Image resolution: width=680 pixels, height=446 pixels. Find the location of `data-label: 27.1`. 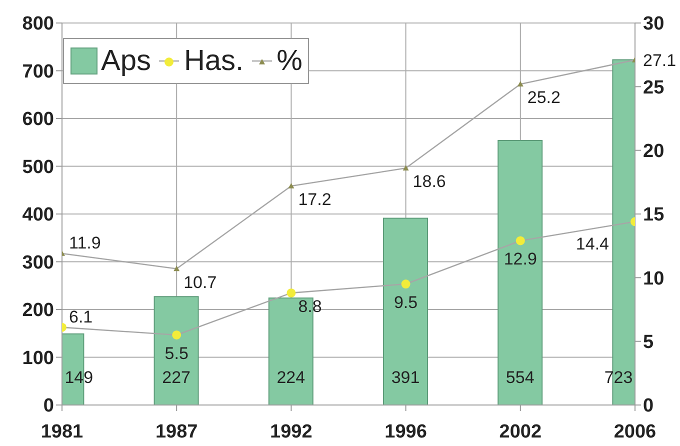

data-label: 27.1 is located at coordinates (659, 60).